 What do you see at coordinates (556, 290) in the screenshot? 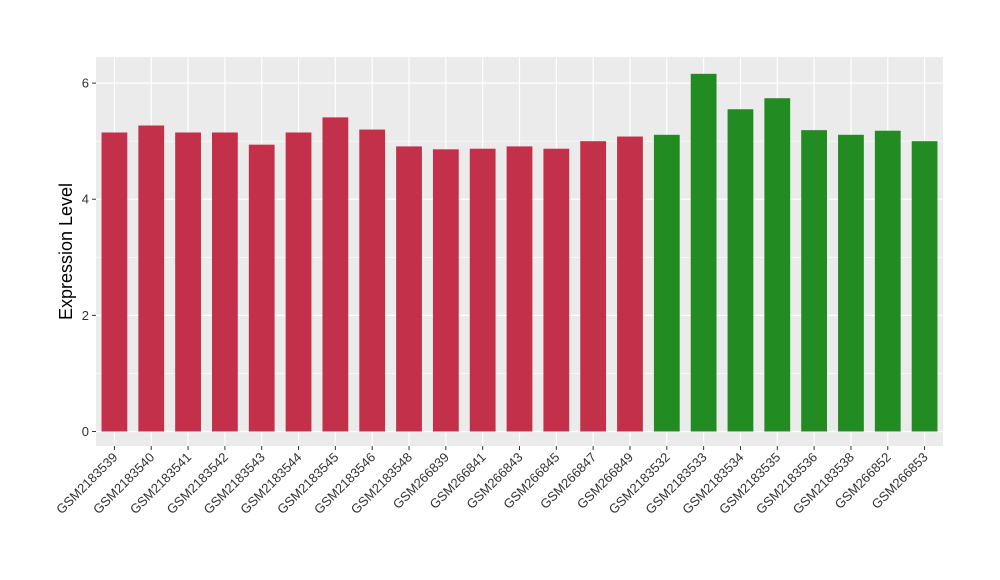
I see `bar-GSM266845` at bounding box center [556, 290].